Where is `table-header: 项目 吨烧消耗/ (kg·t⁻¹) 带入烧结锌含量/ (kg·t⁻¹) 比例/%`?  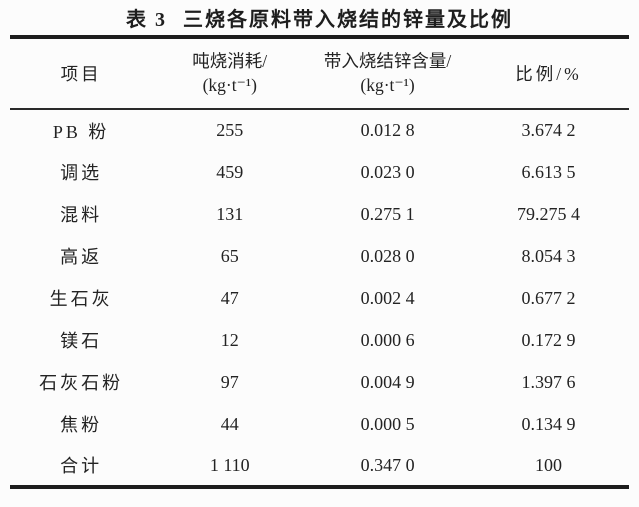
table-header: 项目 吨烧消耗/ (kg·t⁻¹) 带入烧结锌含量/ (kg·t⁻¹) 比例/% is located at coordinates (319, 73).